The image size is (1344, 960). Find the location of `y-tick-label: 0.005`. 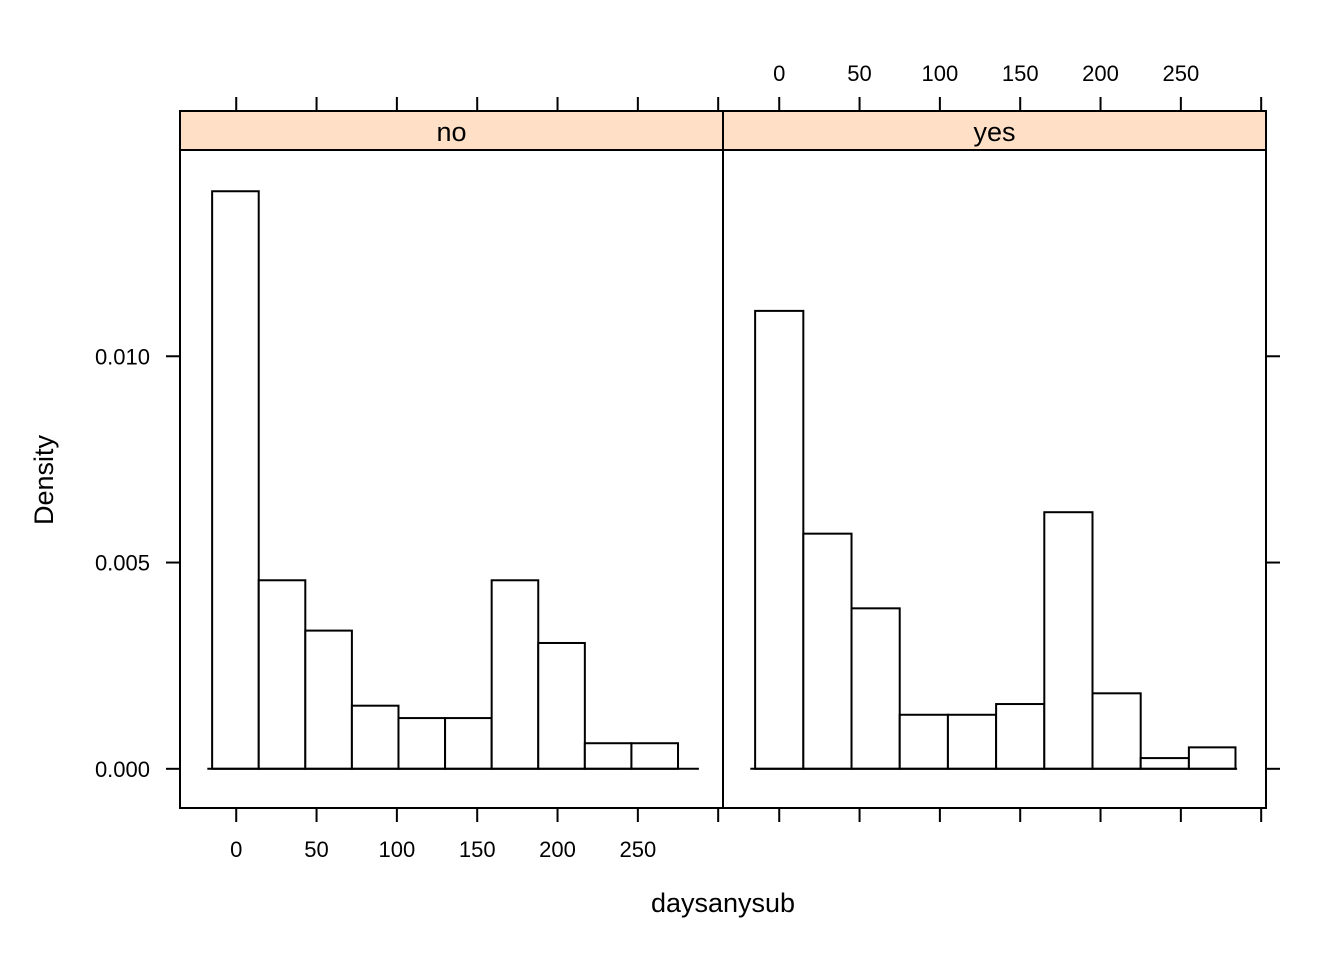

y-tick-label: 0.005 is located at coordinates (122, 563).